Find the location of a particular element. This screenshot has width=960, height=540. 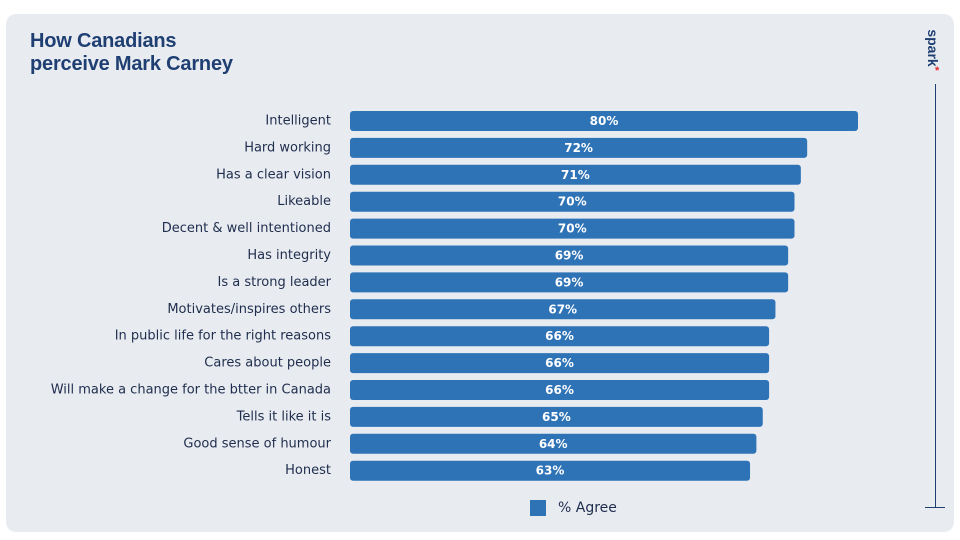

bar-value-label: 72% is located at coordinates (578, 148).